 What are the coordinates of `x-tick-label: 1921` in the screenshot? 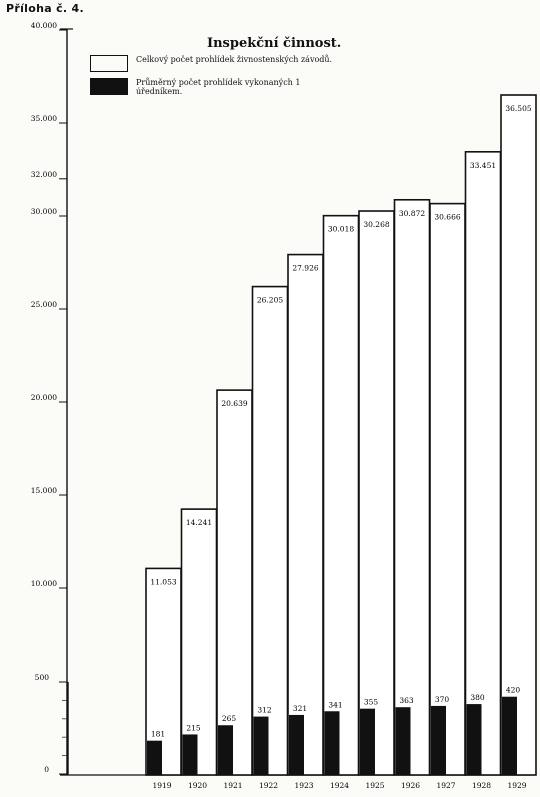 It's located at (232, 785).